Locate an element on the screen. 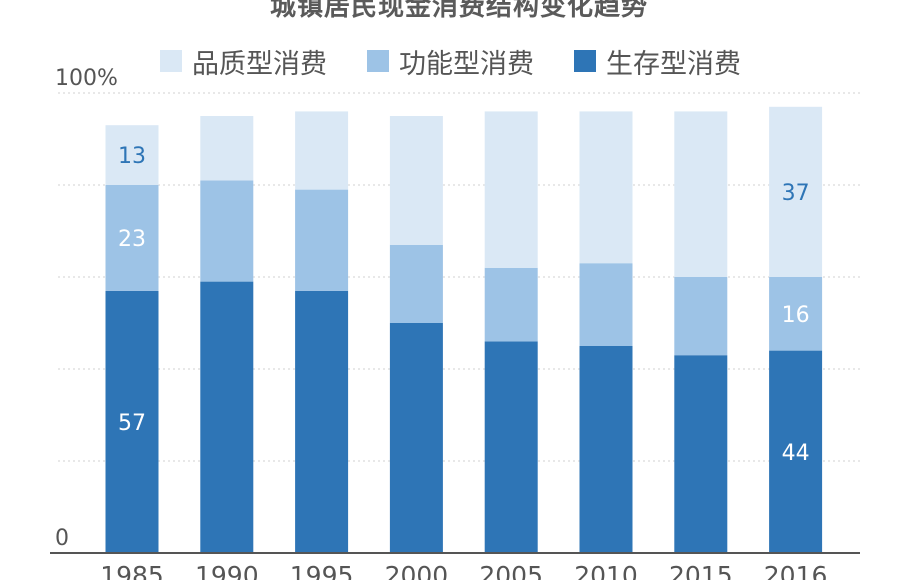 This screenshot has width=918, height=580. x-tick-label: 2000 is located at coordinates (417, 570).